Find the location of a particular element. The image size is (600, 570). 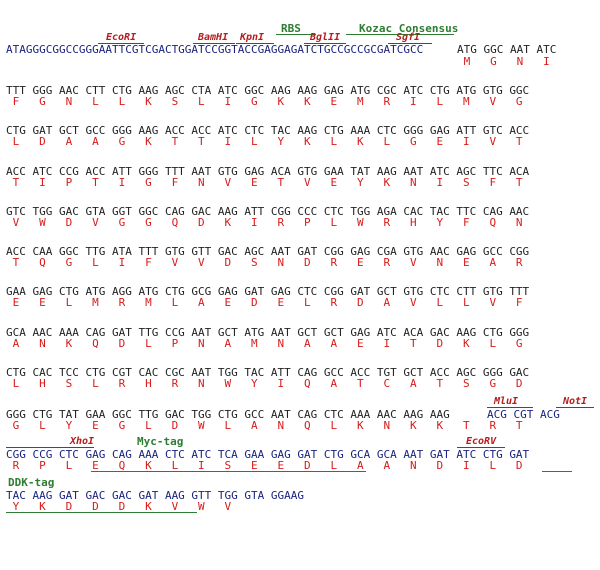

aa-row-0: M G N I is located at coordinates (507, 61).